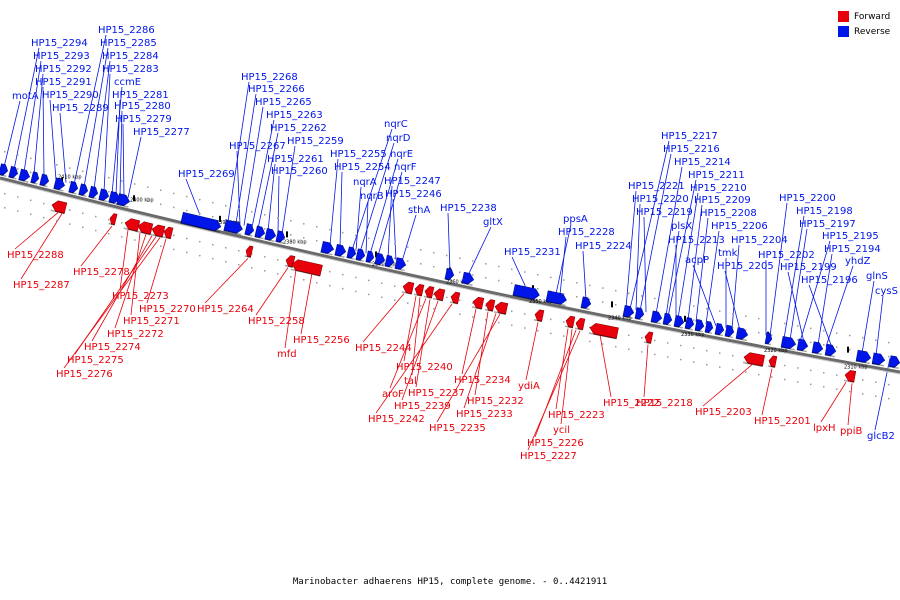 This screenshot has width=900, height=600. I want to click on gene-label: yhdZ, so click(858, 261).